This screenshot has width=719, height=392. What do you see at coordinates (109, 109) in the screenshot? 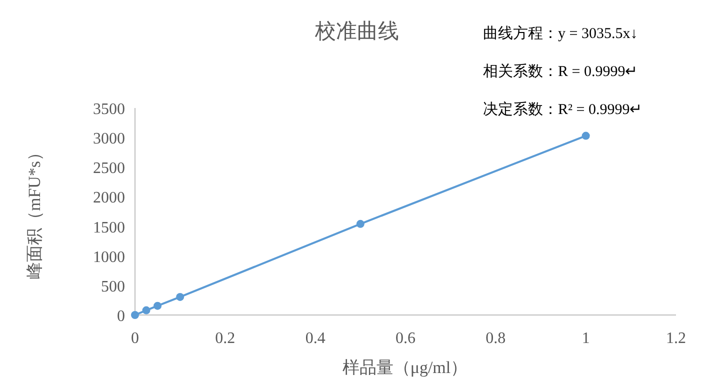
I see `y-tick-label: 3500` at bounding box center [109, 109].